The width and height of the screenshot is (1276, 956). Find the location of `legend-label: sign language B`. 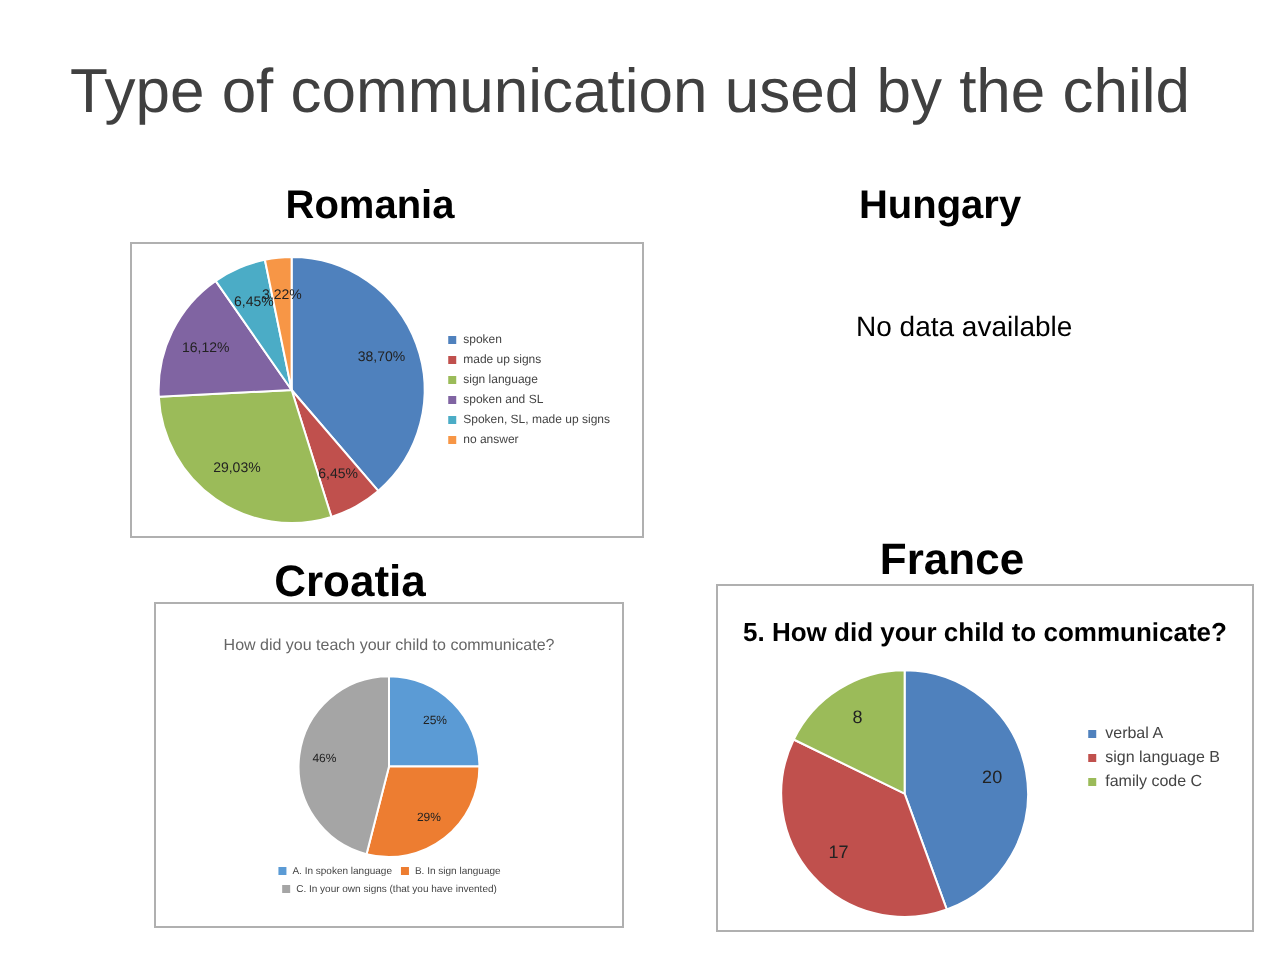

legend-label: sign language B is located at coordinates (1163, 757).